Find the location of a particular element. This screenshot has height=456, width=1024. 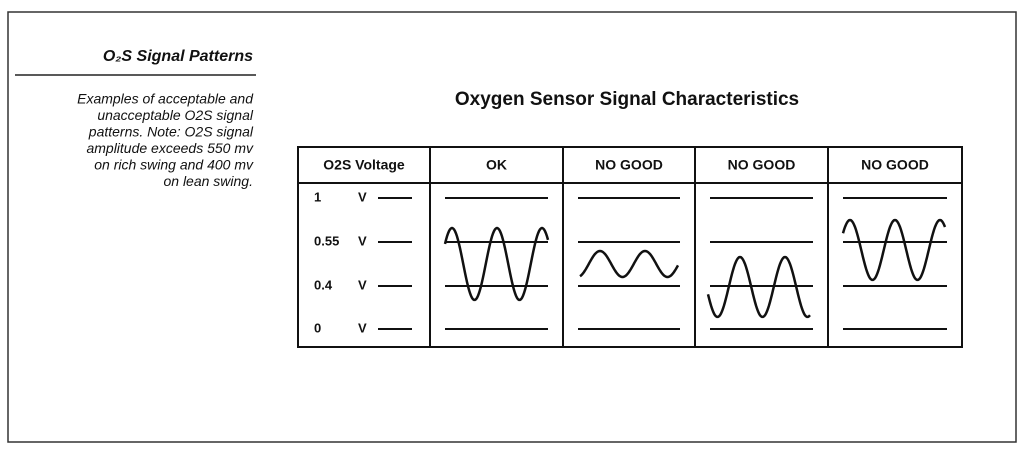

description-line: Examples of acceptable and is located at coordinates (165, 99).